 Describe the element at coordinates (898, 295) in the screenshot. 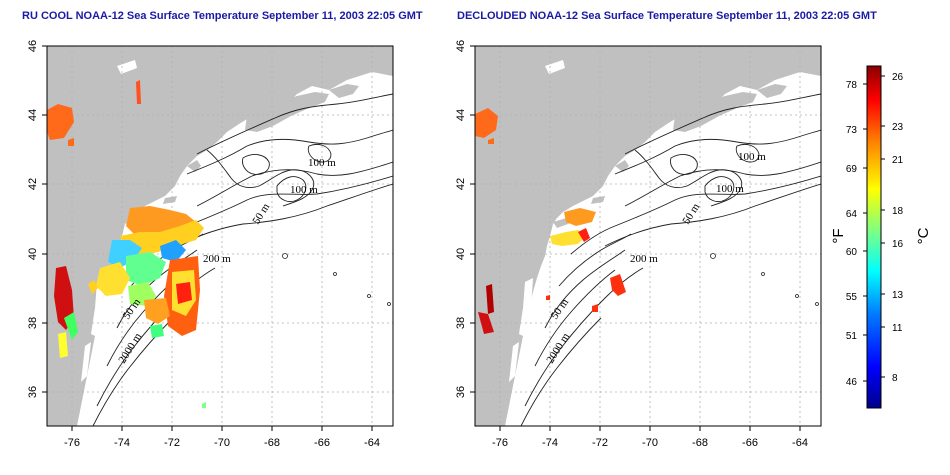

I see `cb-c-tick-5: 13` at that location.